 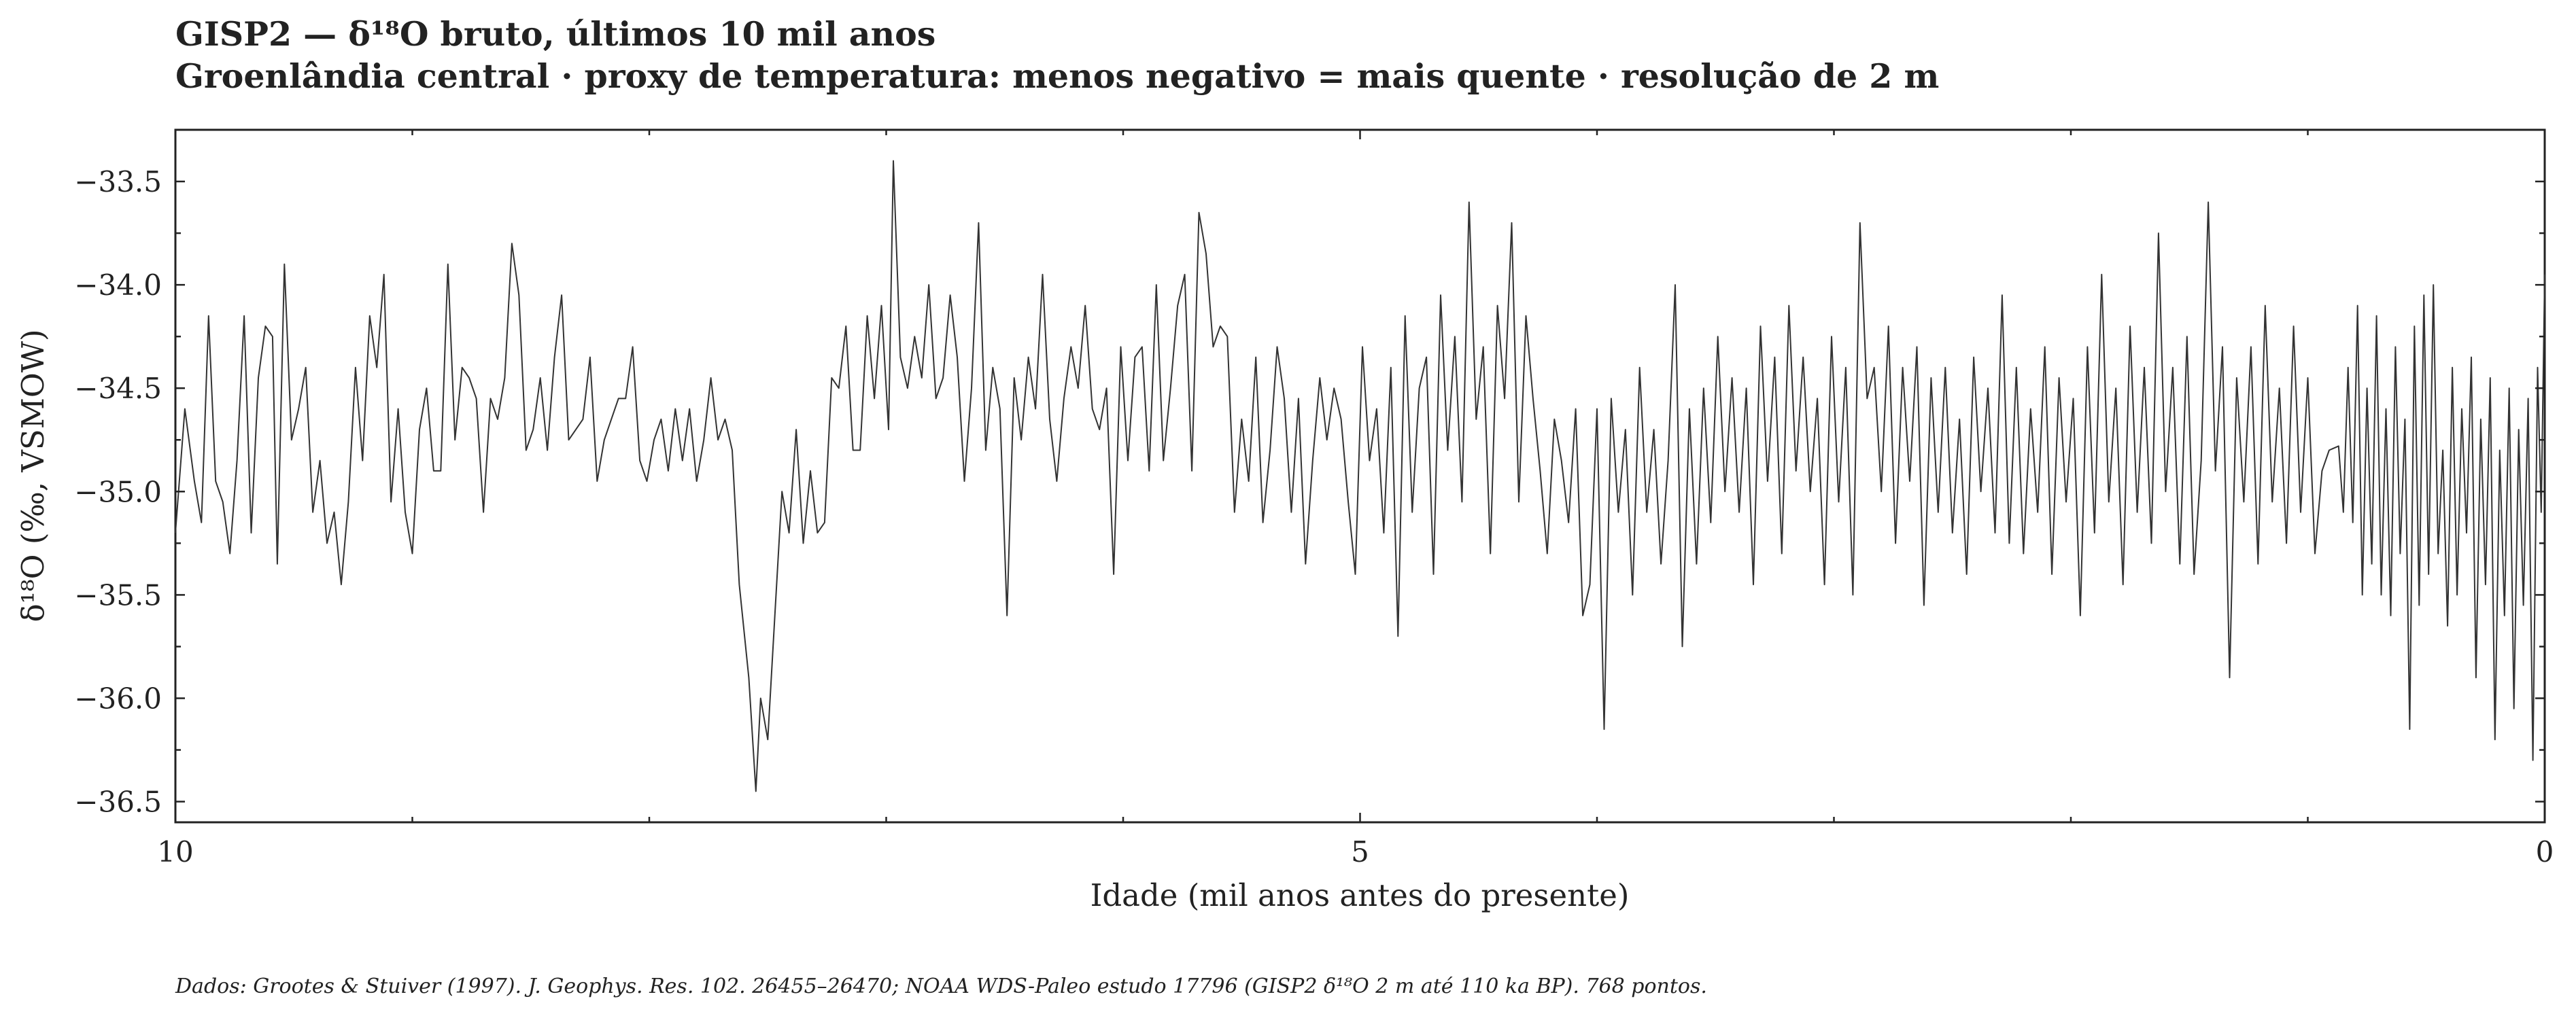 What do you see at coordinates (33, 475) in the screenshot?
I see `y-axis-label: δ¹⁸O (‰, VSMOW)` at bounding box center [33, 475].